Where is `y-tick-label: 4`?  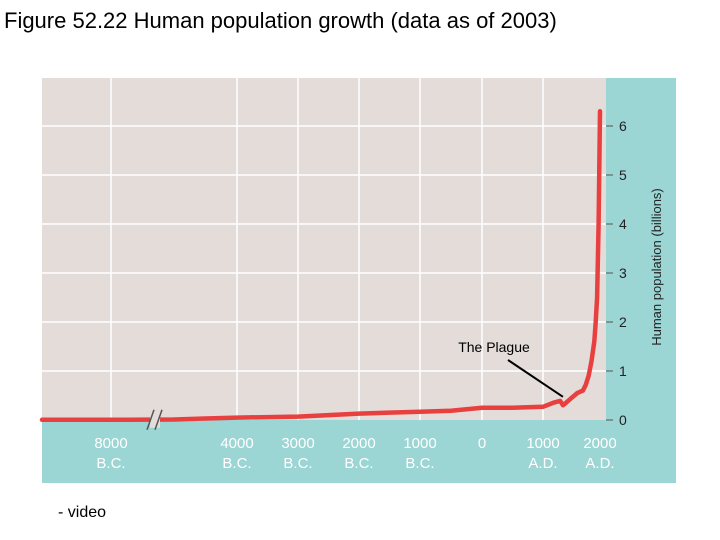
y-tick-label: 4 is located at coordinates (623, 224).